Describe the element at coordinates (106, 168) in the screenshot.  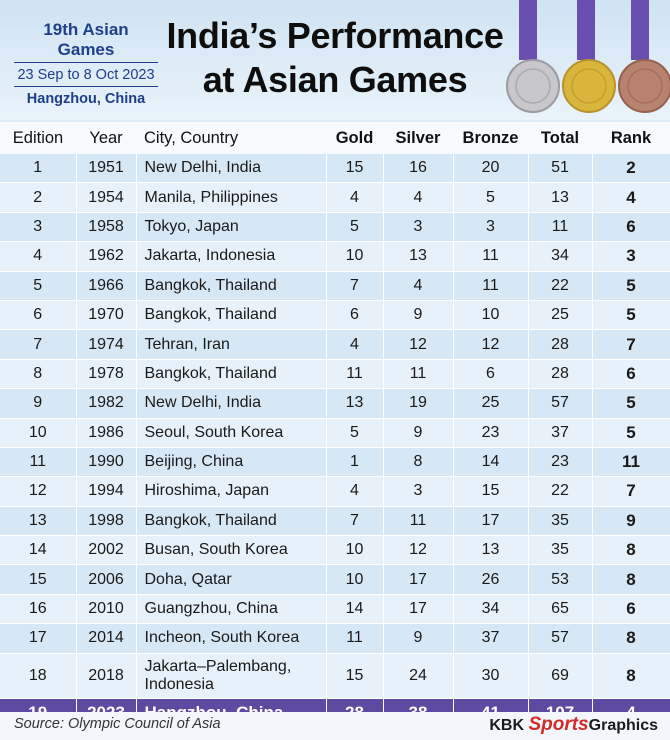
I see `cell-year: 1951` at that location.